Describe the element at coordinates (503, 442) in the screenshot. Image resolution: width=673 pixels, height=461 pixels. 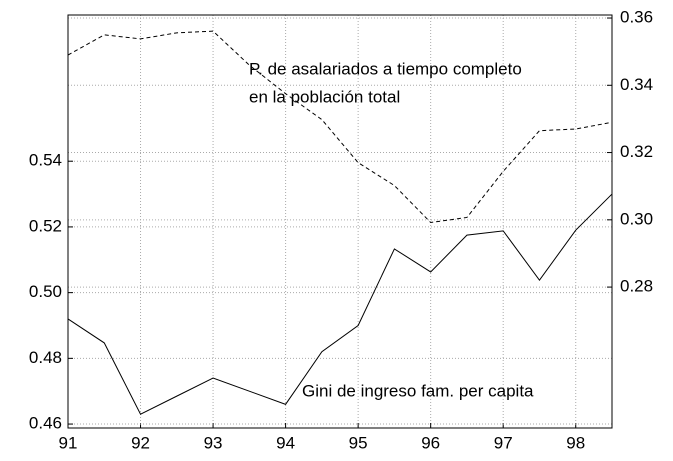
I see `x-tick-label: 97` at that location.